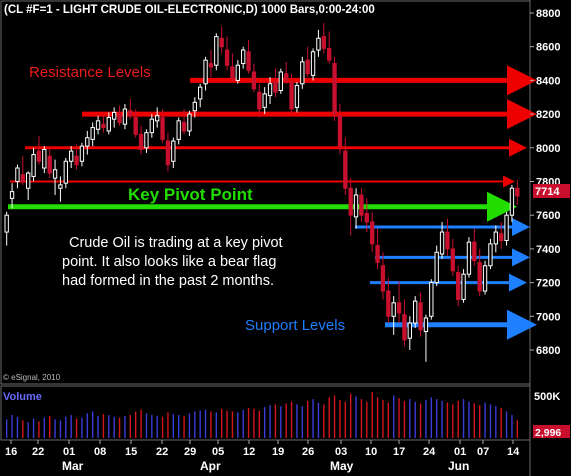  Describe the element at coordinates (11, 452) in the screenshot. I see `date-tick-label: 16` at that location.